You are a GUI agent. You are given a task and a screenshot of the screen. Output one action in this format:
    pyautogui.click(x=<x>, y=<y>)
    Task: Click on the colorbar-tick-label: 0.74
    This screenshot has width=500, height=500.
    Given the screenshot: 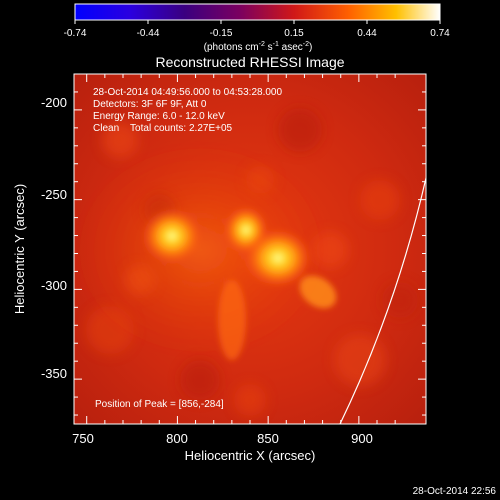 What is the action you would take?
    pyautogui.click(x=440, y=33)
    